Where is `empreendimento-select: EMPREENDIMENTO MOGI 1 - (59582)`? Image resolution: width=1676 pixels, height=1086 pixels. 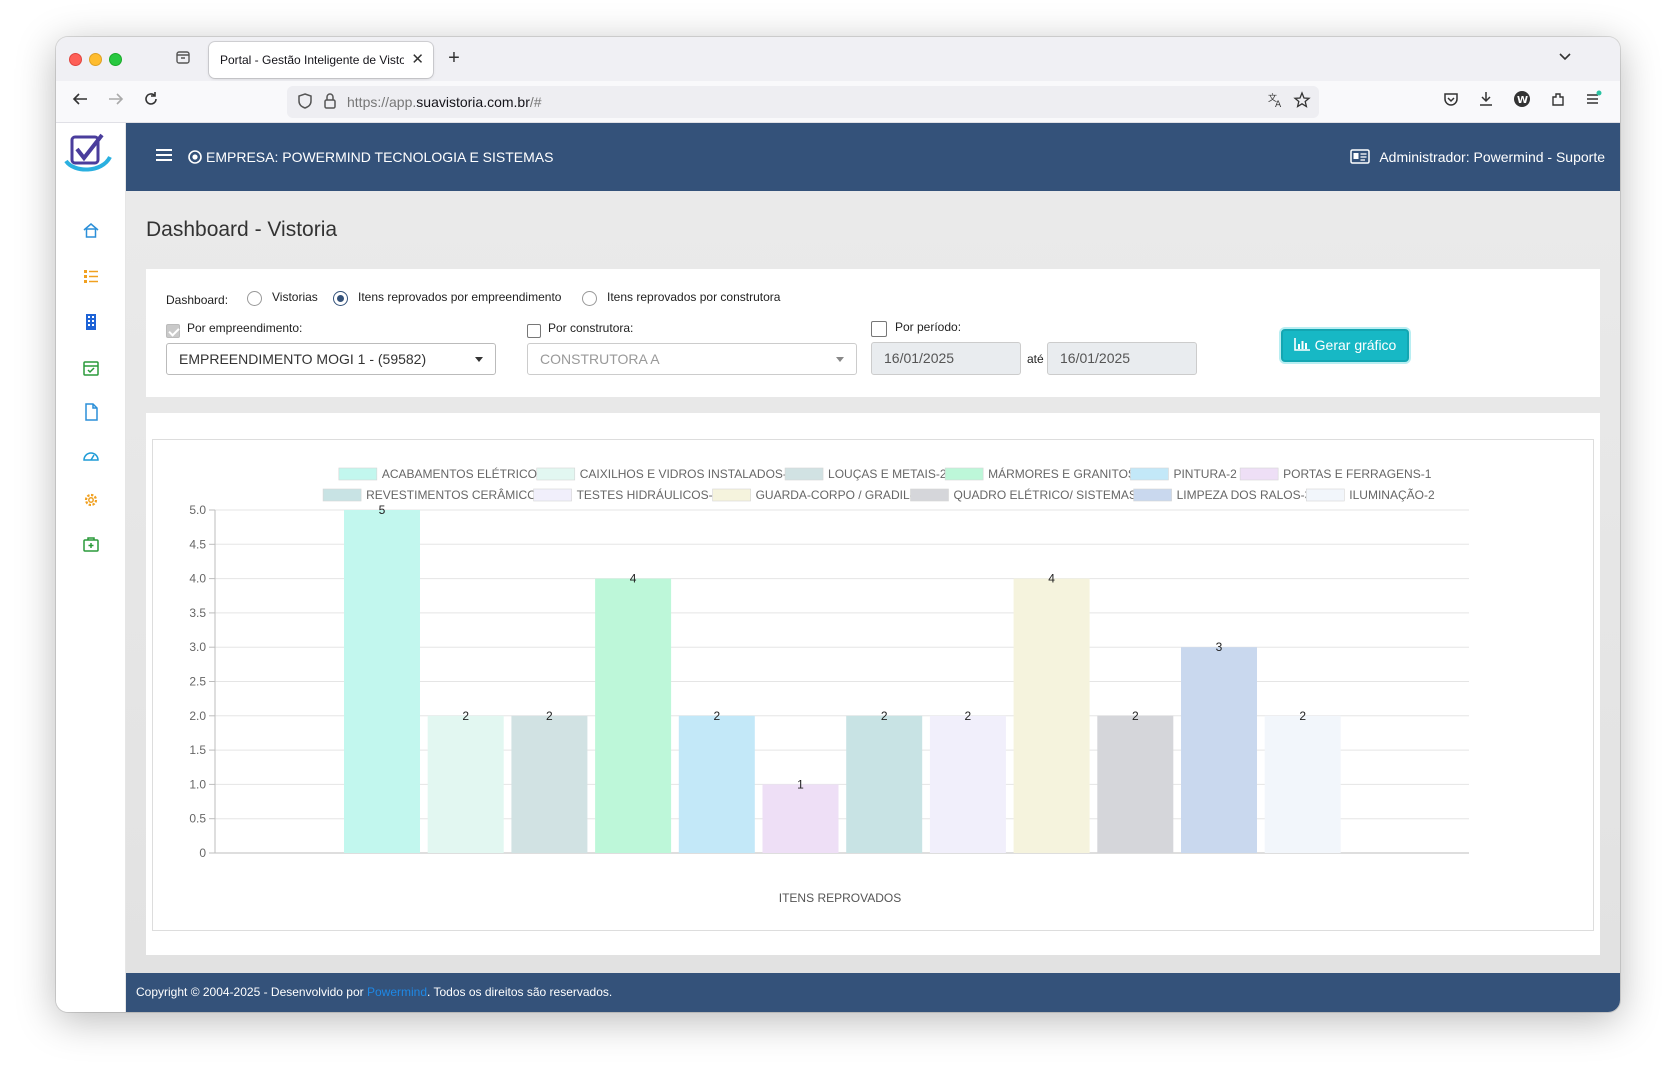 empreendimento-select: EMPREENDIMENTO MOGI 1 - (59582) is located at coordinates (331, 359).